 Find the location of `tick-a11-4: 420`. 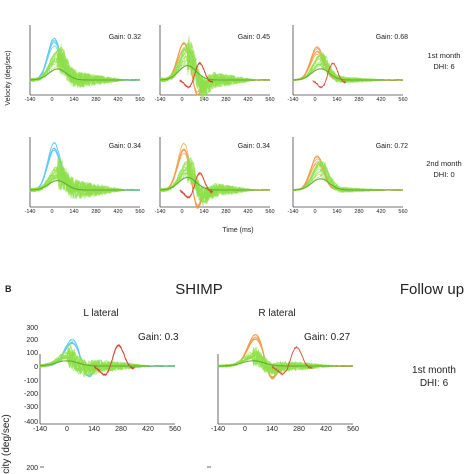

tick-a11-4: 420 is located at coordinates (117, 100).